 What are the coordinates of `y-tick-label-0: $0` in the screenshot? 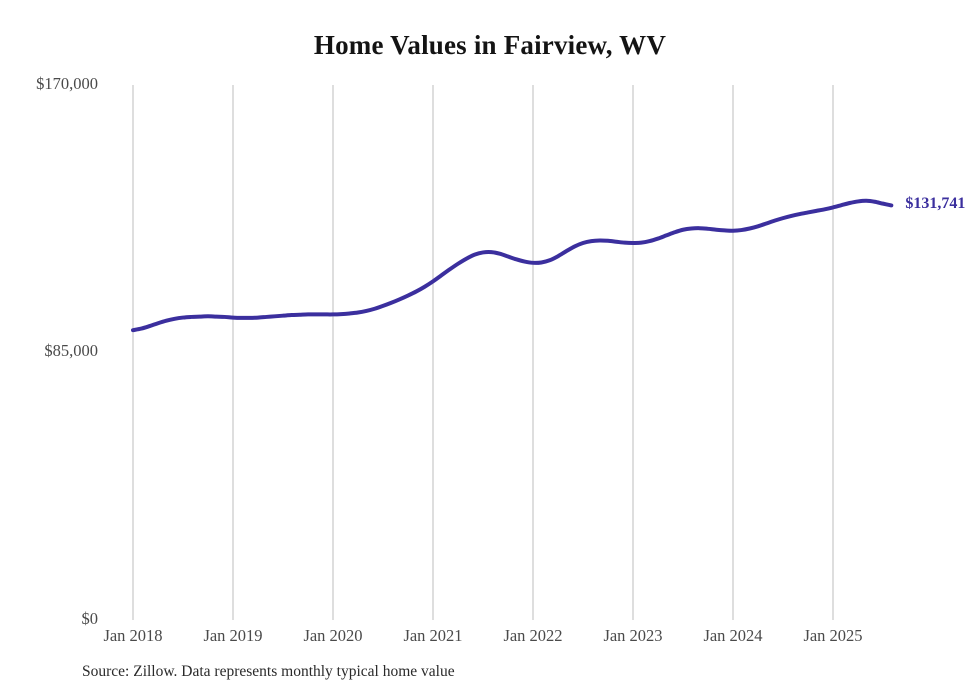 It's located at (90, 618).